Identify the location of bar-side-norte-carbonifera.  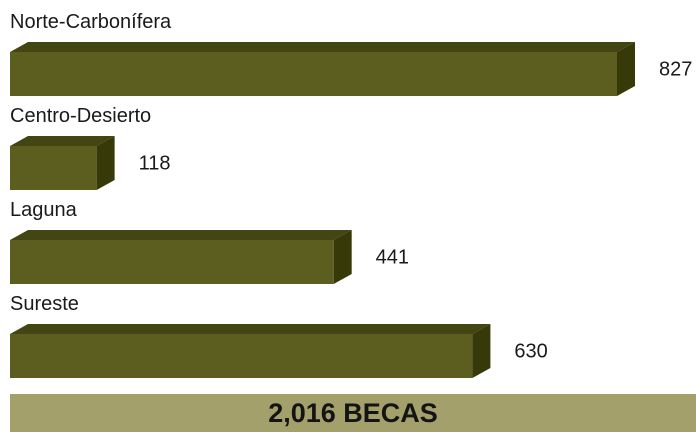
(626, 69).